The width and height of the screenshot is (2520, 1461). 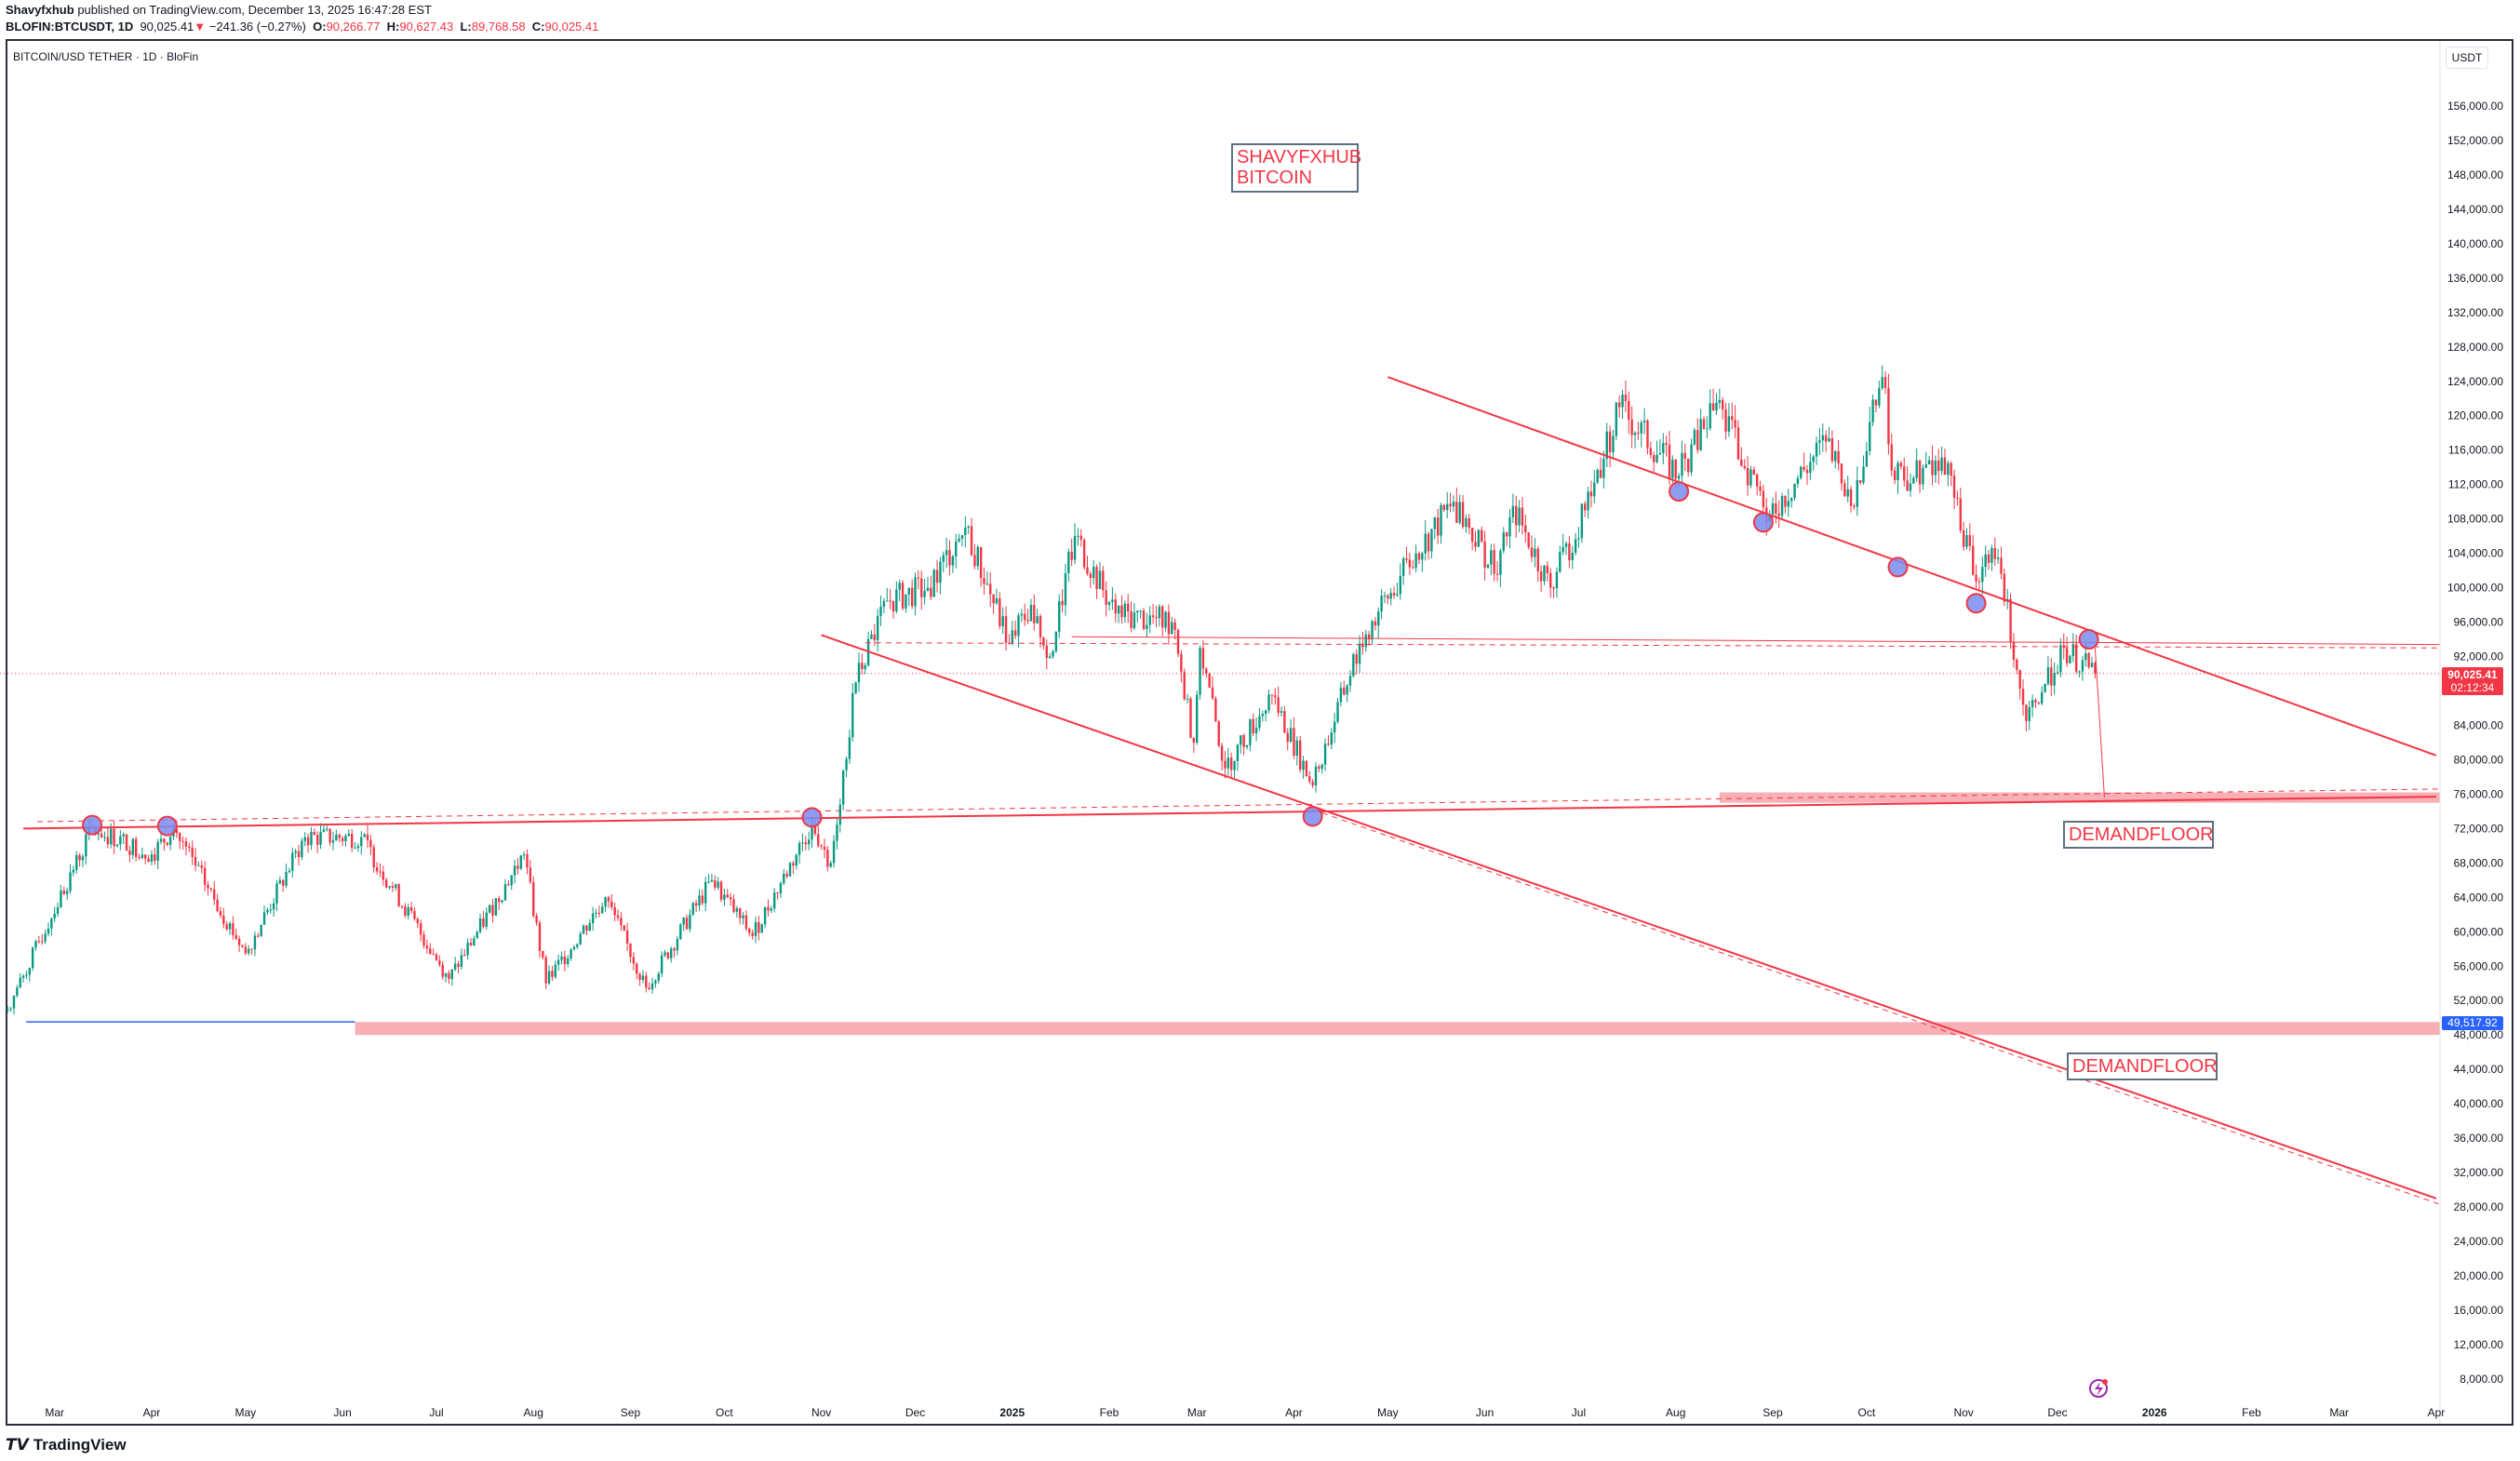 I want to click on author-name: Shavyfxhub, so click(x=40, y=10).